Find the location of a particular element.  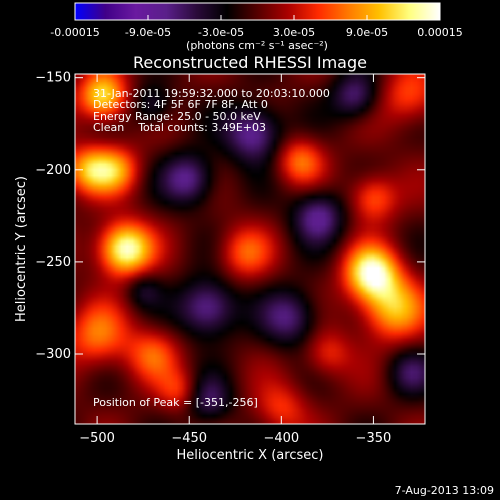

x-tick-label: −350 is located at coordinates (374, 438).